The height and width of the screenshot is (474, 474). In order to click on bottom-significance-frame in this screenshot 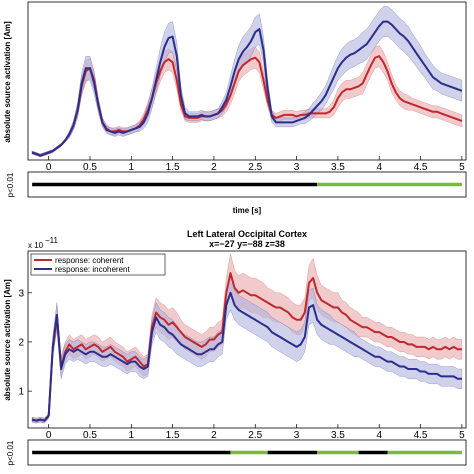, I will do `click(247, 452)`.